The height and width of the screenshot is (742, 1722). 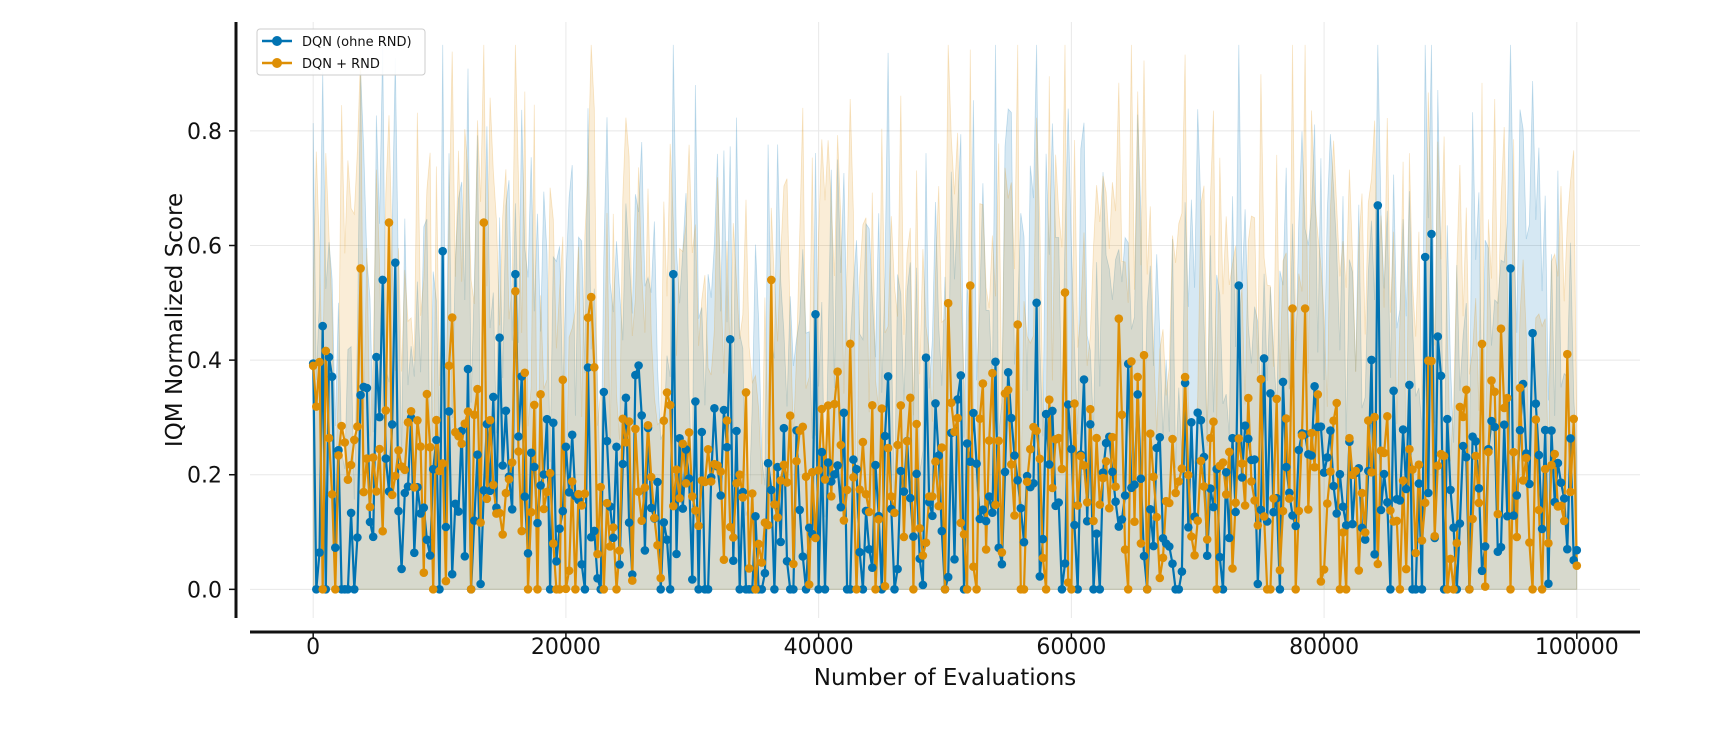 I want to click on x-tick-label: 100000, so click(x=1577, y=647).